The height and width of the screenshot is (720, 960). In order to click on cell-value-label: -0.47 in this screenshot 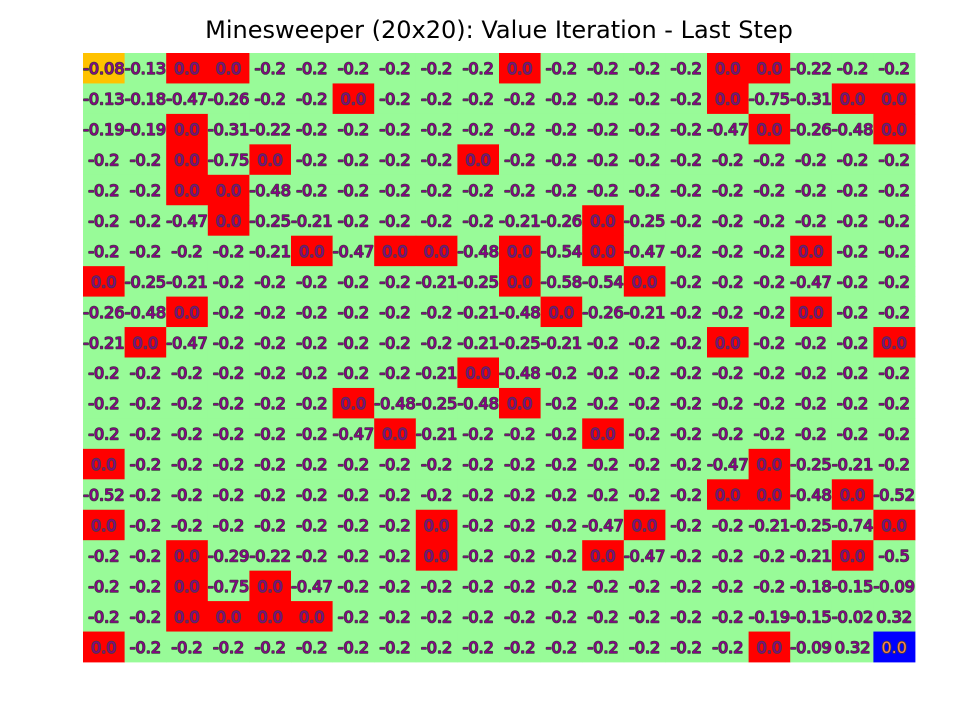, I will do `click(727, 464)`.